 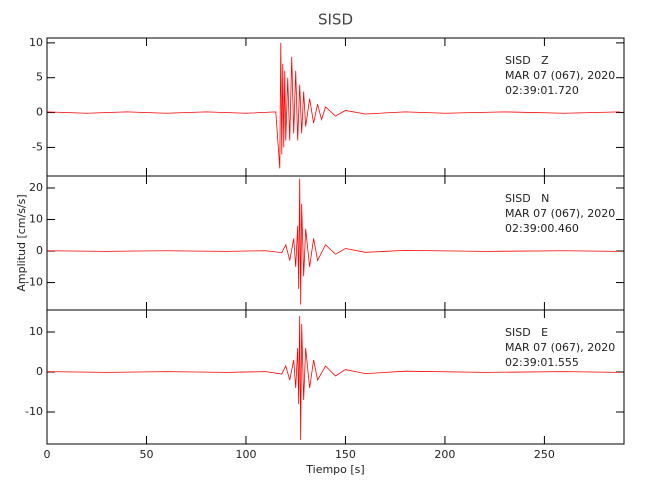 I want to click on station-annotation: SISD N, so click(x=527, y=198).